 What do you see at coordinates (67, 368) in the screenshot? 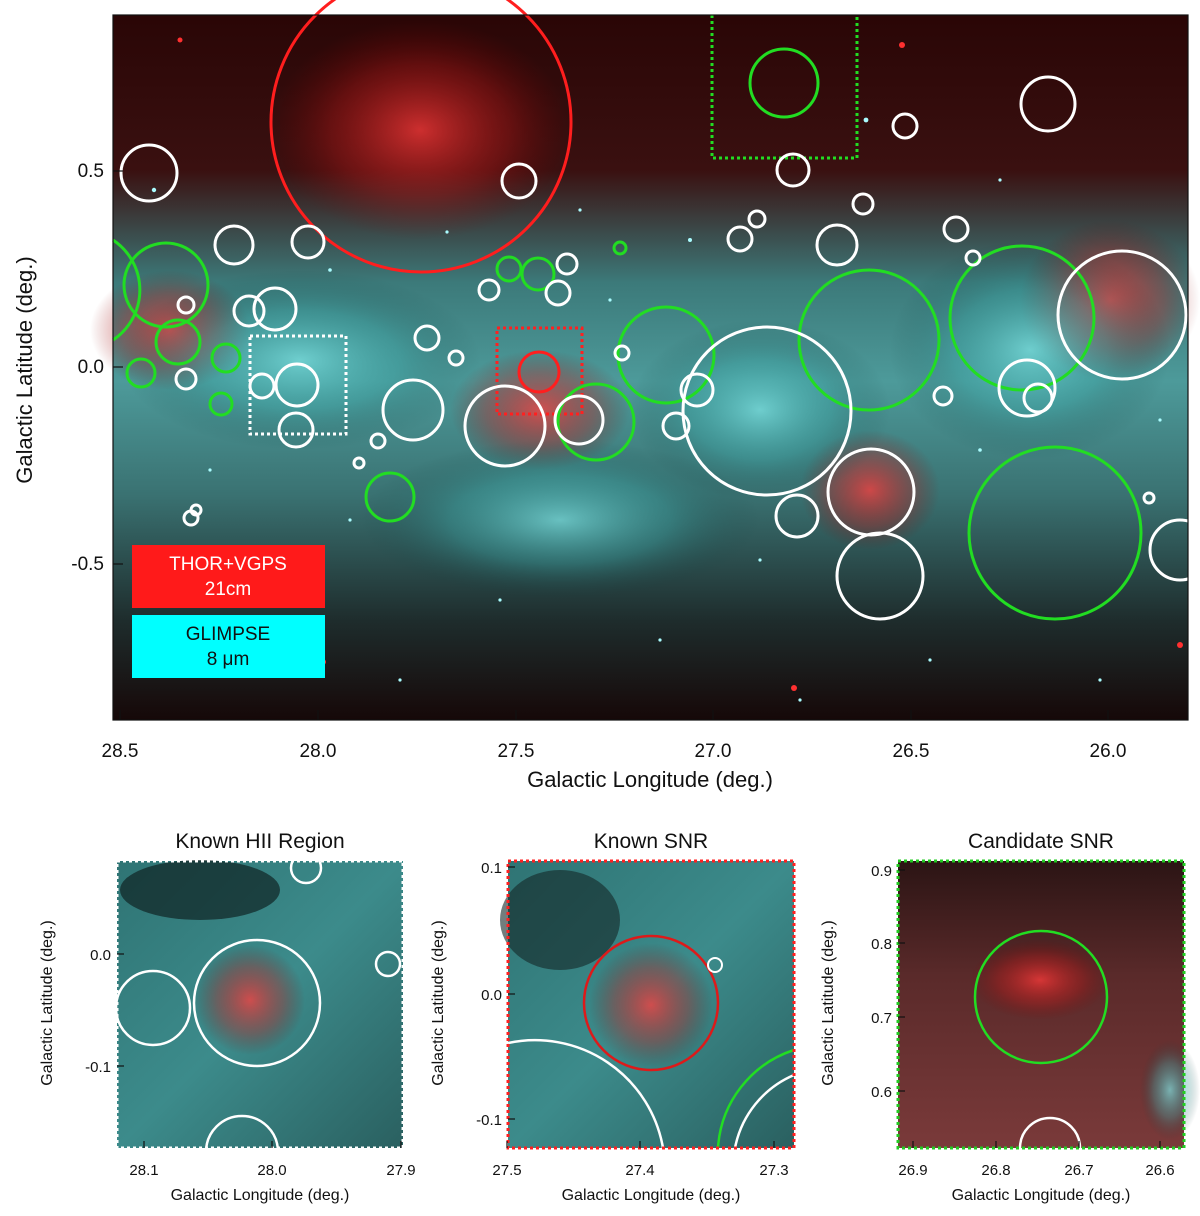
I see `main-y-axis: 0.5 0.0 -0.5 Galactic Latitude (deg.)` at bounding box center [67, 368].